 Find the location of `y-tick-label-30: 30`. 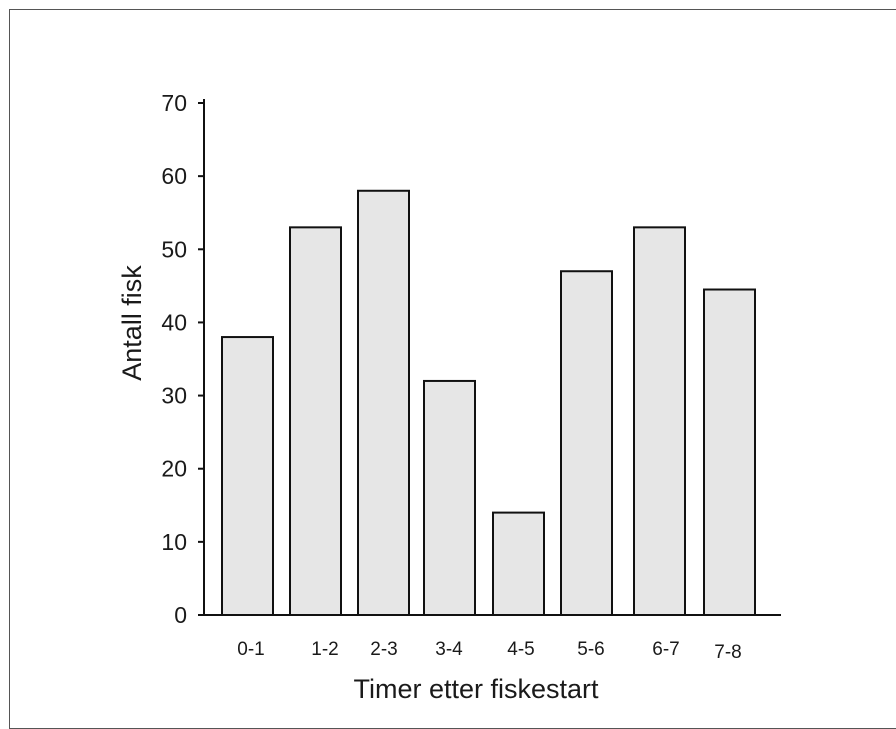

y-tick-label-30: 30 is located at coordinates (174, 396).